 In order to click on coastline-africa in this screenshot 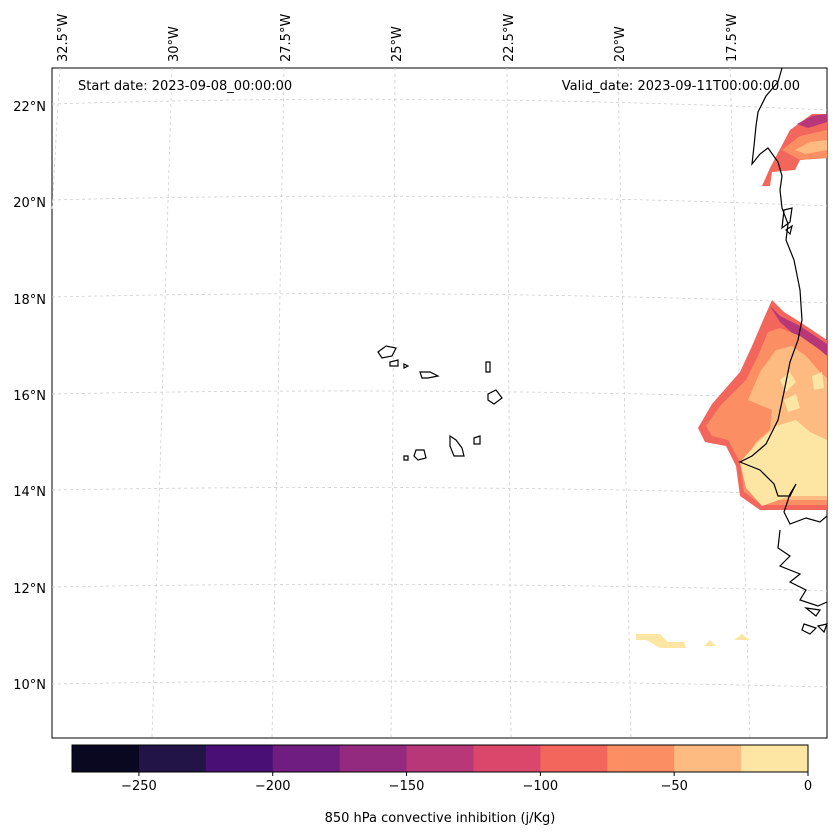, I will do `click(783, 296)`.